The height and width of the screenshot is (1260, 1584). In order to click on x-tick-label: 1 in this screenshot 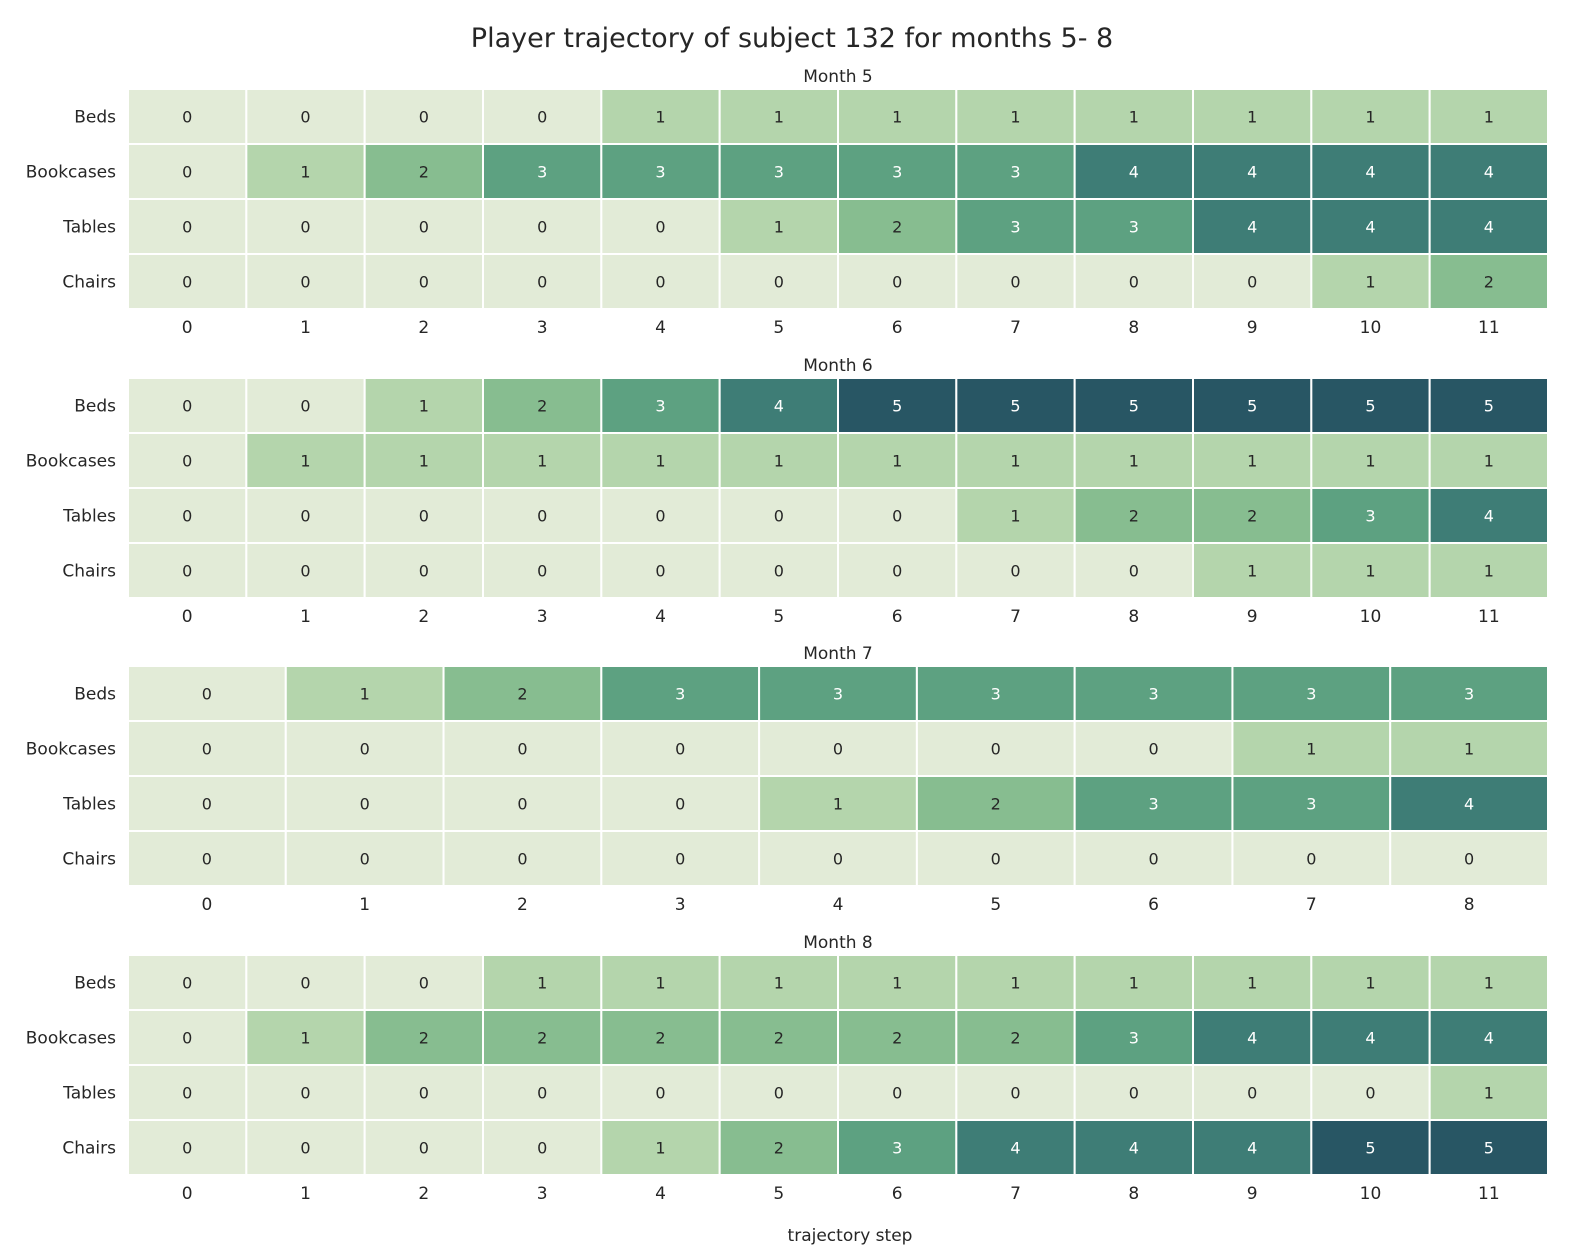, I will do `click(364, 905)`.